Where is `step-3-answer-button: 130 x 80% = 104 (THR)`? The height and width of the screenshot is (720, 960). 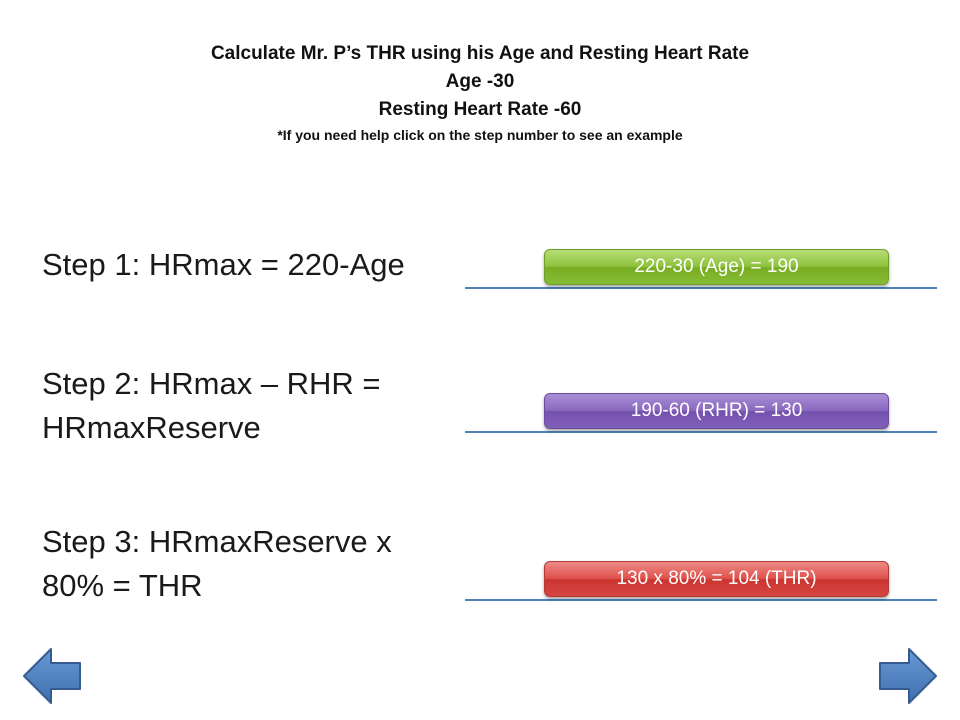
step-3-answer-button: 130 x 80% = 104 (THR) is located at coordinates (716, 579).